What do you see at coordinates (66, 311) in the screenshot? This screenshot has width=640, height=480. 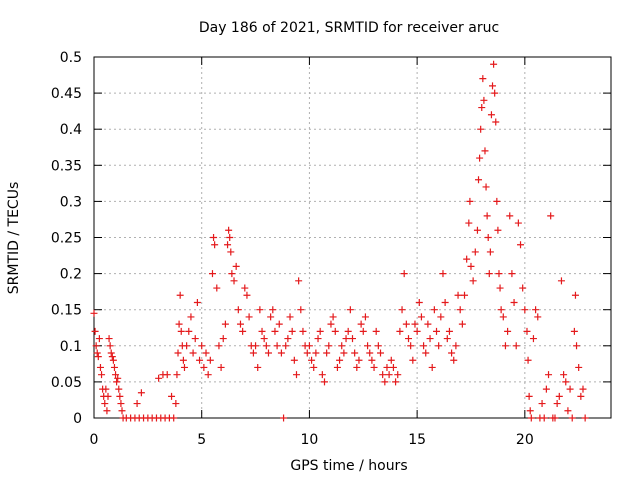 I see `y-tick-label: 0.15` at bounding box center [66, 311].